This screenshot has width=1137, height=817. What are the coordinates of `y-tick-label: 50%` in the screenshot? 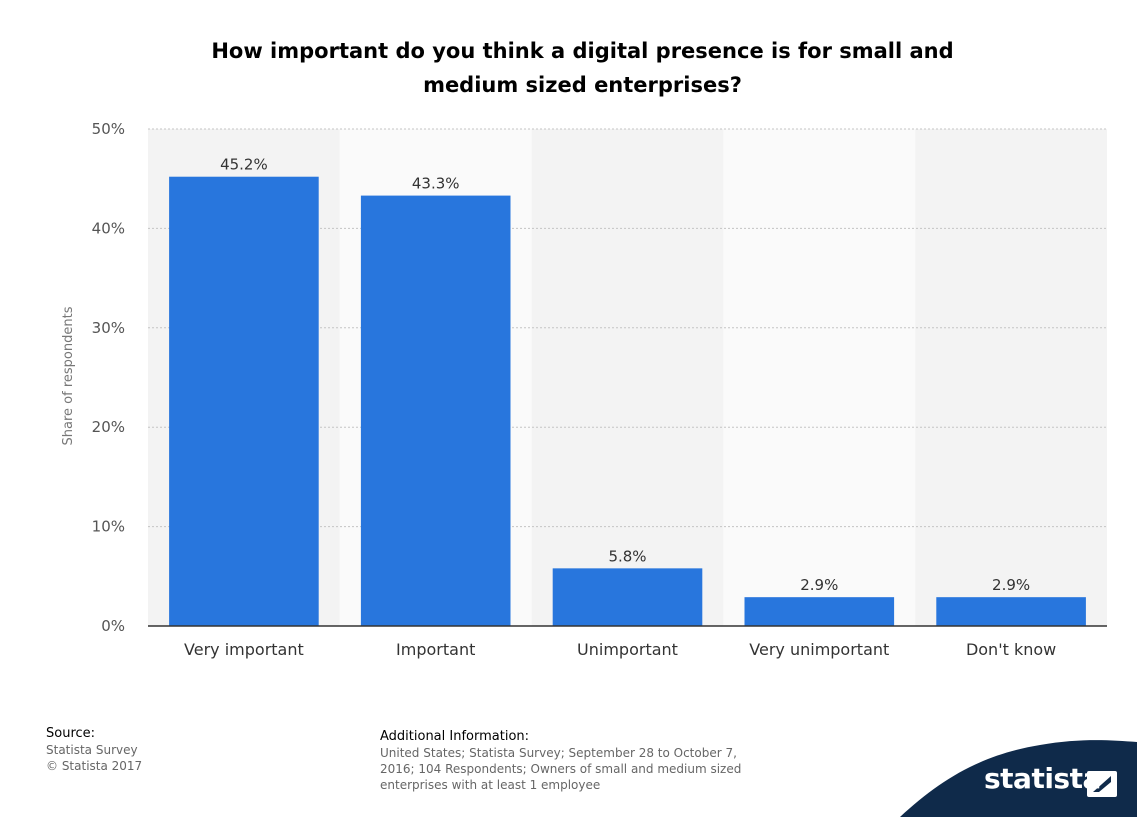 It's located at (108, 129).